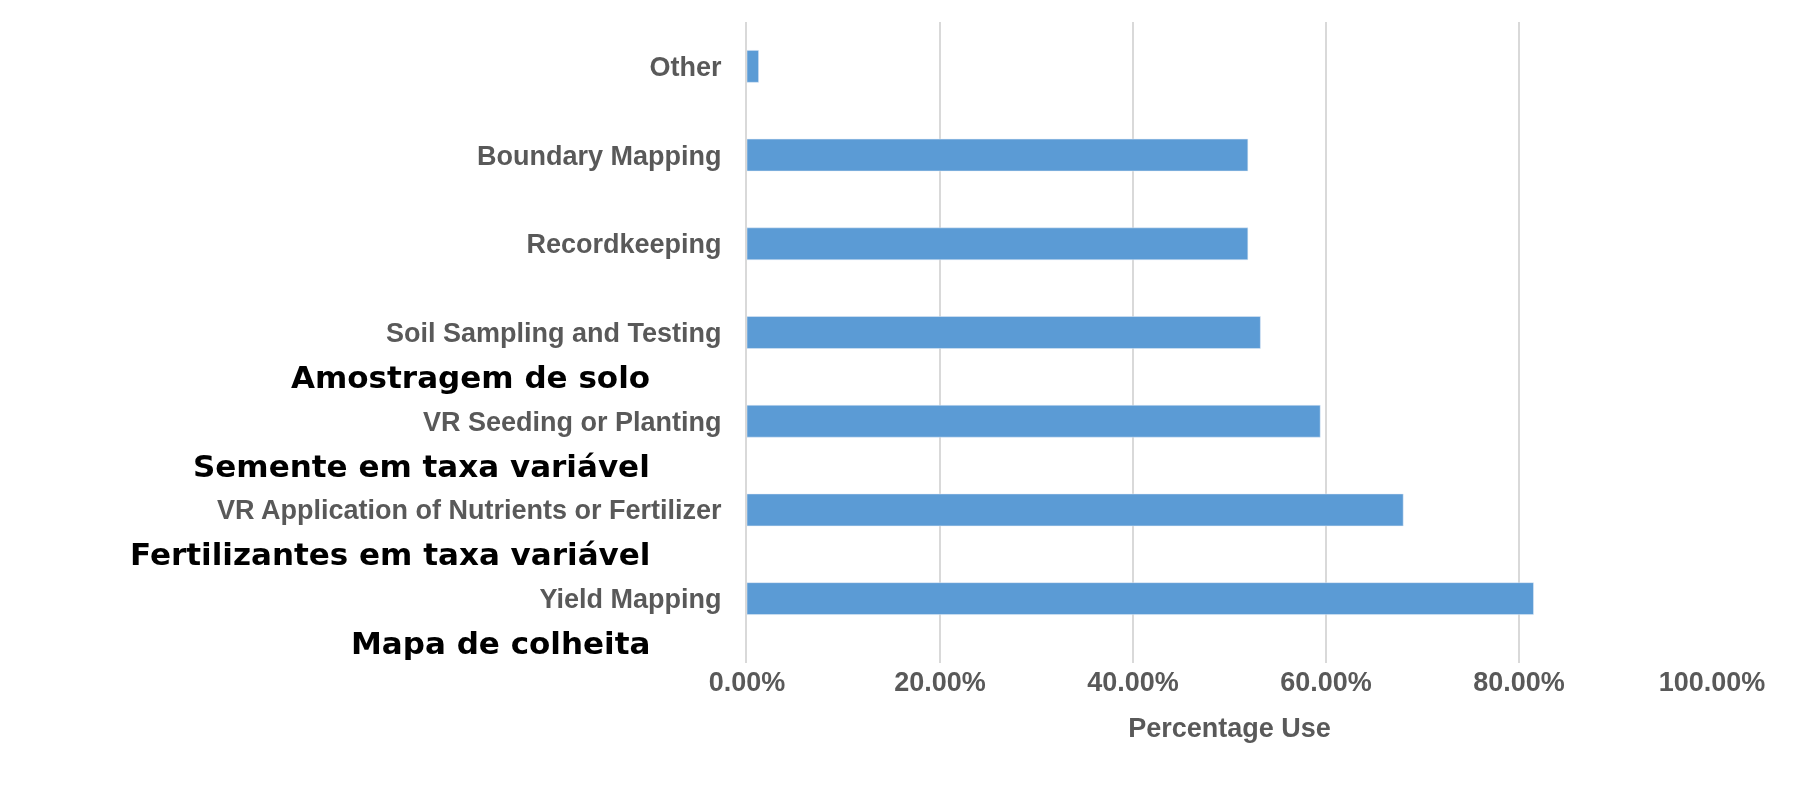 This screenshot has width=1800, height=805. What do you see at coordinates (554, 332) in the screenshot?
I see `y-tick-label: Soil Sampling and Testing` at bounding box center [554, 332].